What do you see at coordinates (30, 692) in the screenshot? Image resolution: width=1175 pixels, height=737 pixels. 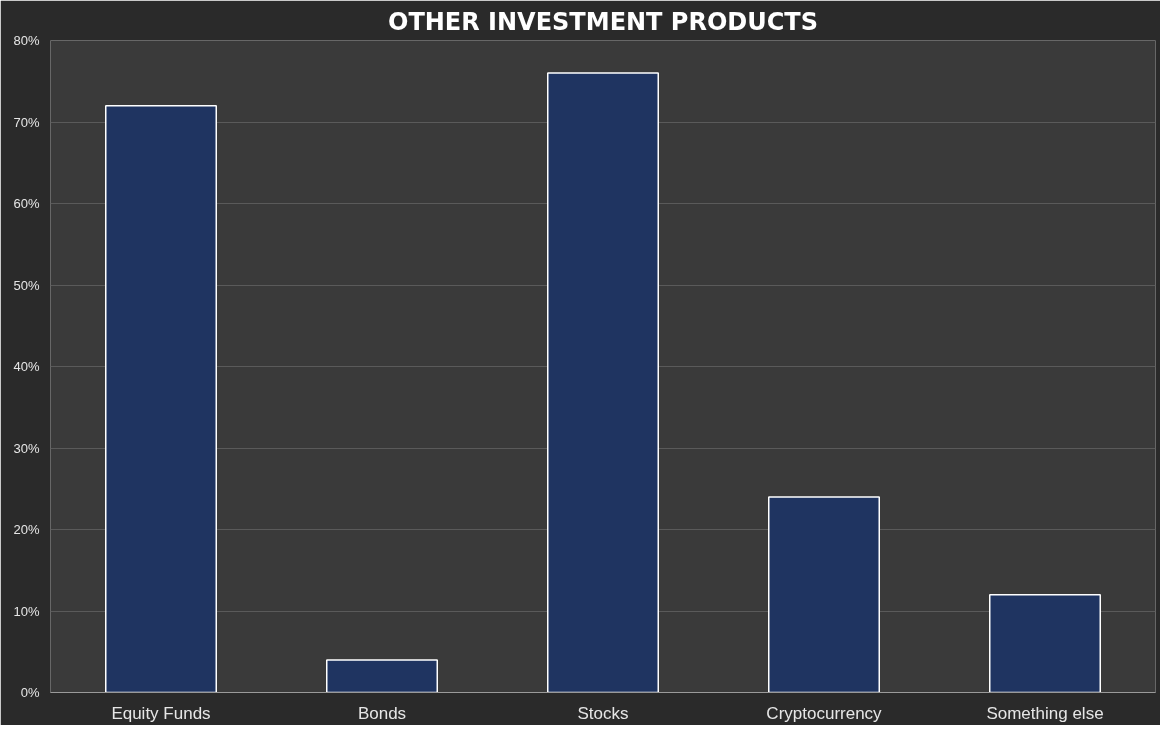 I see `y-tick-label: 0%` at bounding box center [30, 692].